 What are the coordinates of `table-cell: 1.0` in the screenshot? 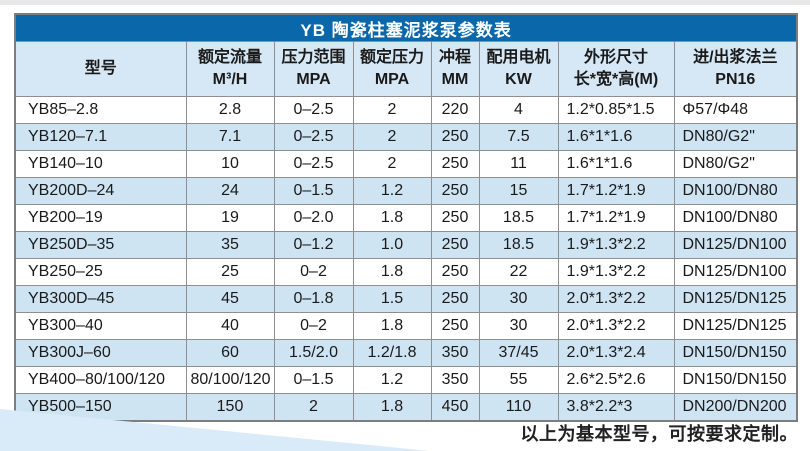 It's located at (392, 245).